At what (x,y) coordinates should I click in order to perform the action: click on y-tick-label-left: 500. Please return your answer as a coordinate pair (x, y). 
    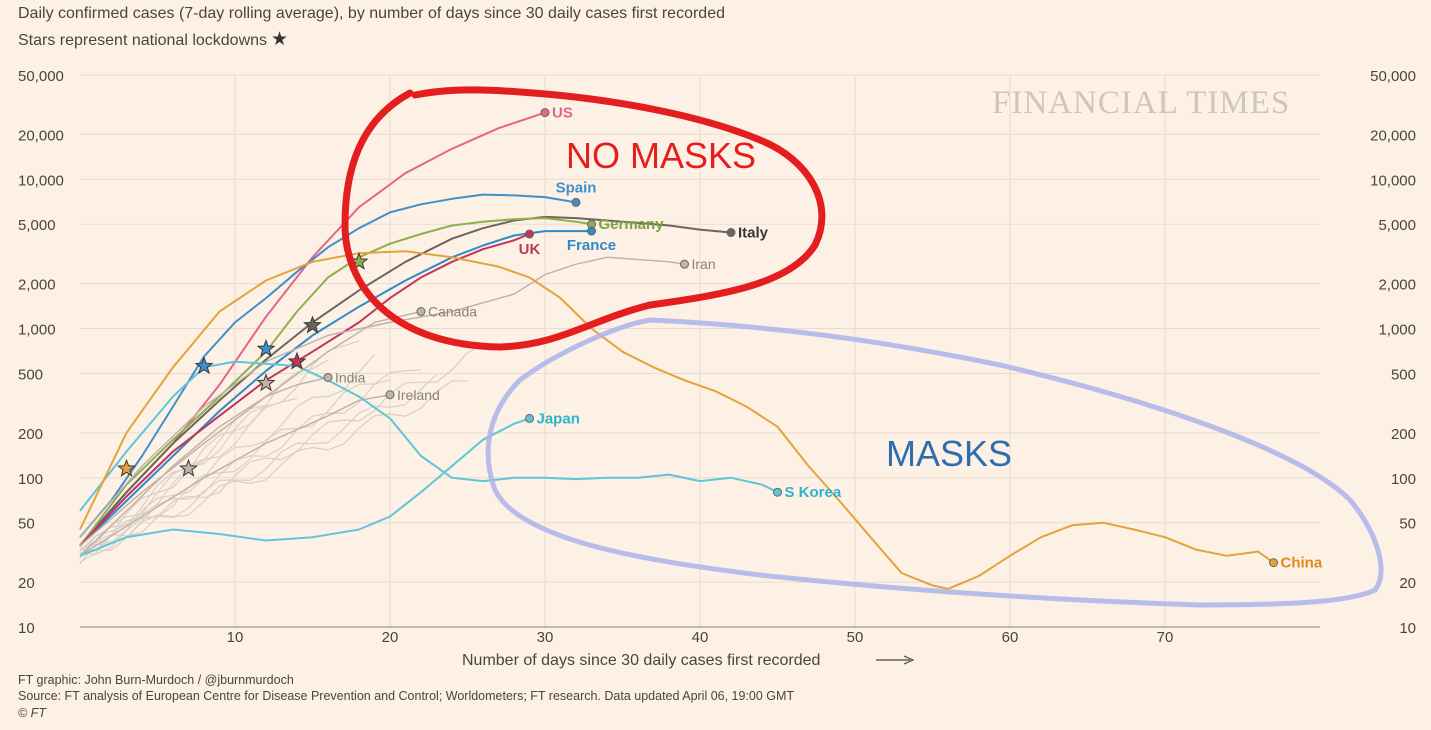
    Looking at the image, I should click on (30, 374).